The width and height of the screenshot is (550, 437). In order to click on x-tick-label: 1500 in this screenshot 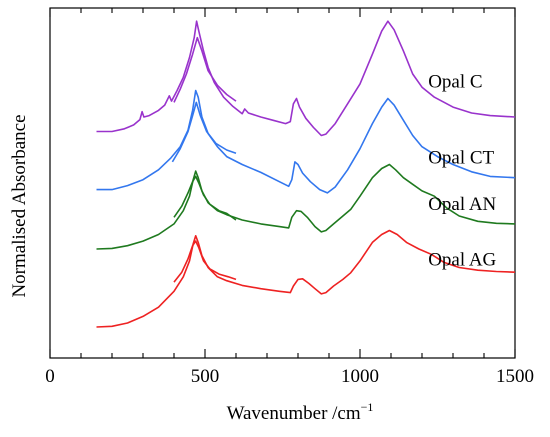, I will do `click(515, 376)`.